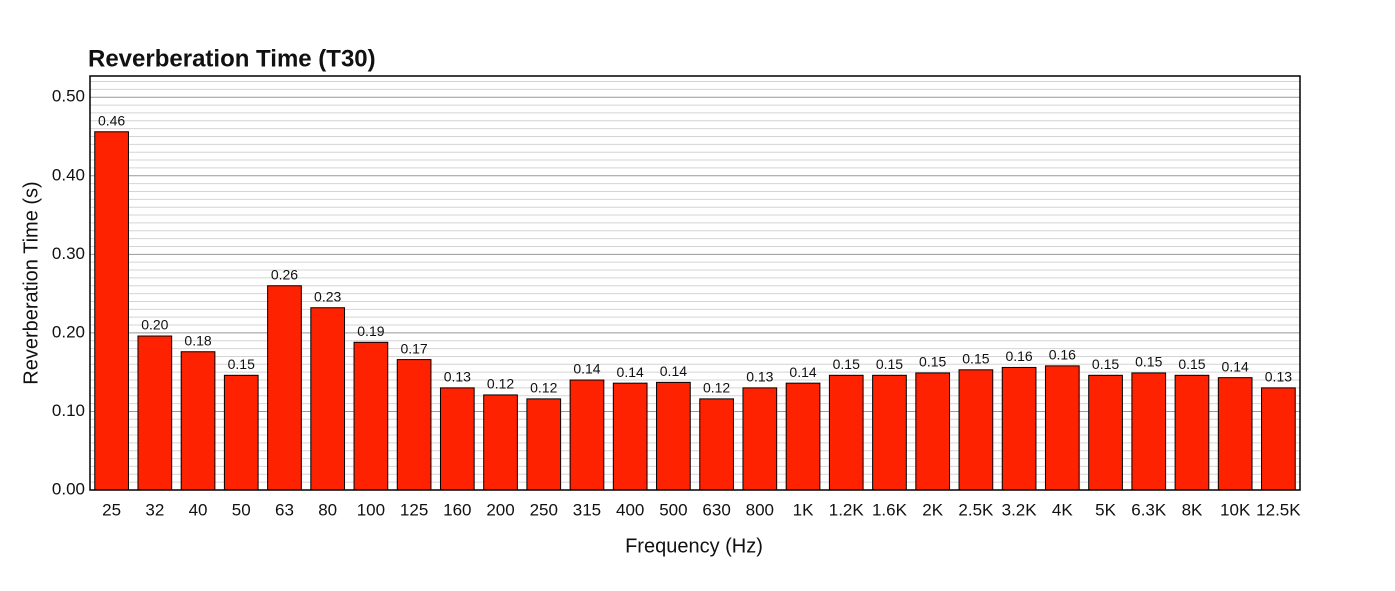  I want to click on x-axis-label: Frequency (Hz), so click(694, 546).